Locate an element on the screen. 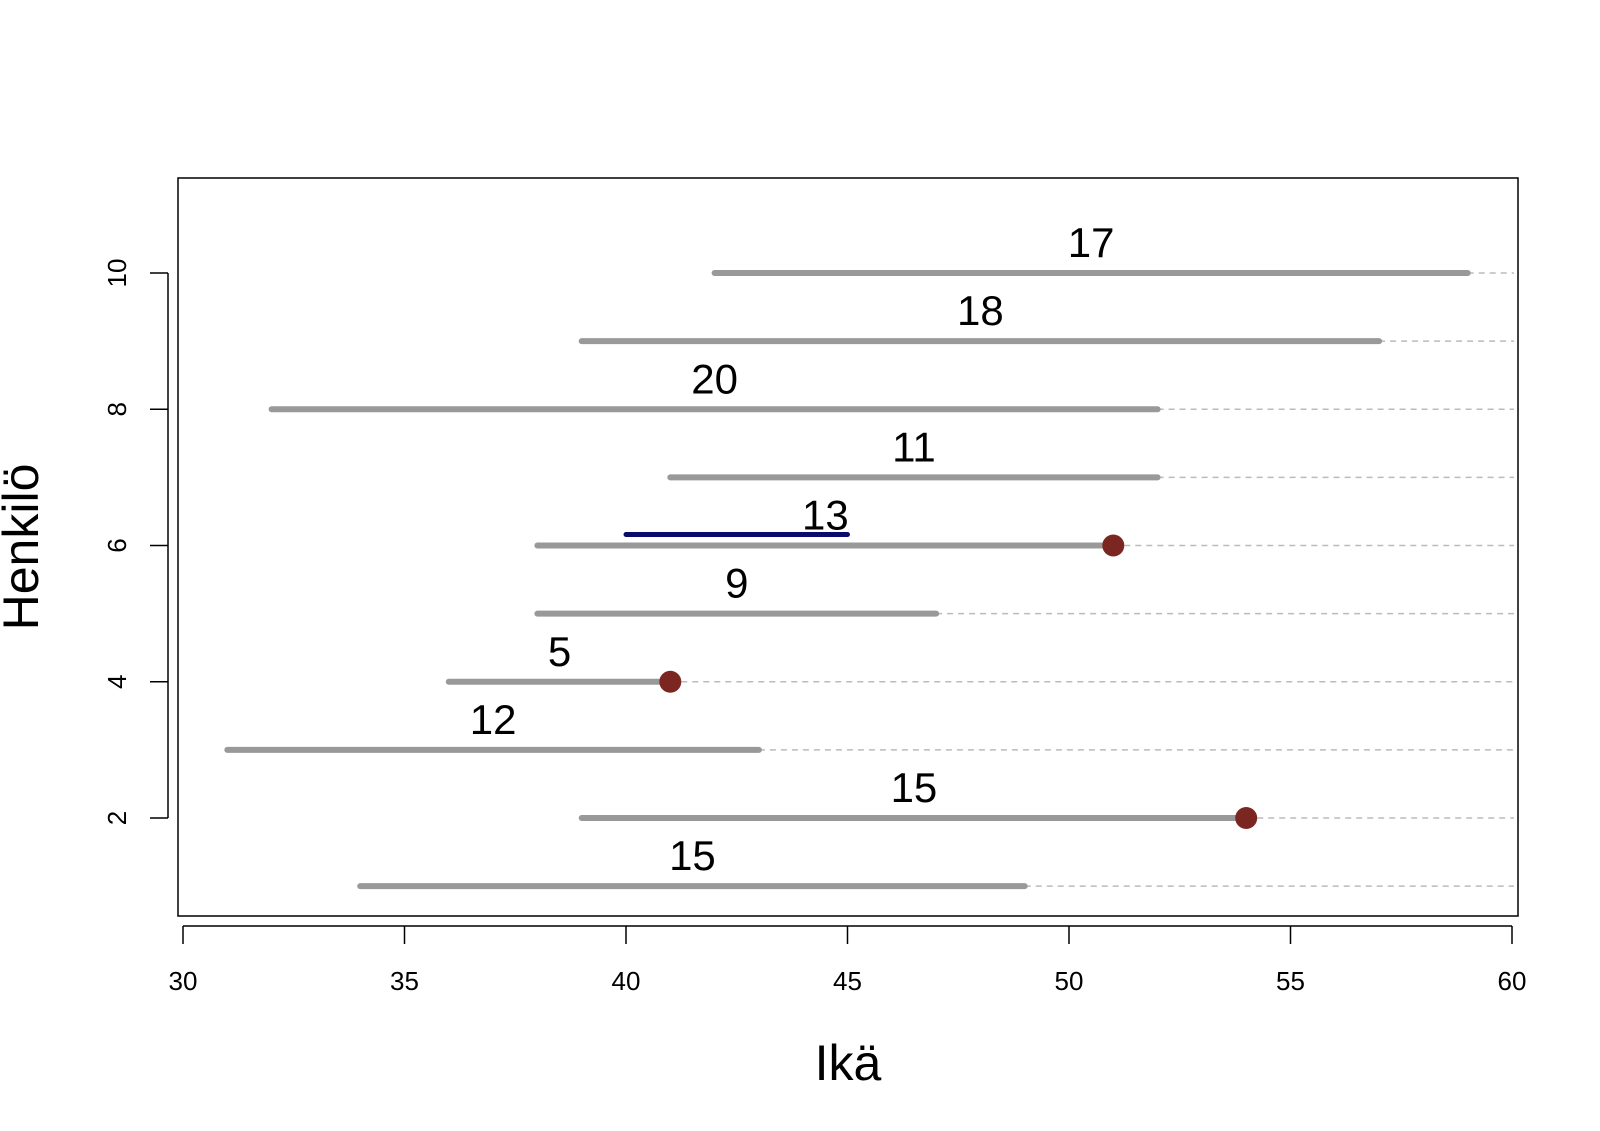 This screenshot has width=1600, height=1131. x-axis: 30 35 40 45 50 55 60 is located at coordinates (848, 960).